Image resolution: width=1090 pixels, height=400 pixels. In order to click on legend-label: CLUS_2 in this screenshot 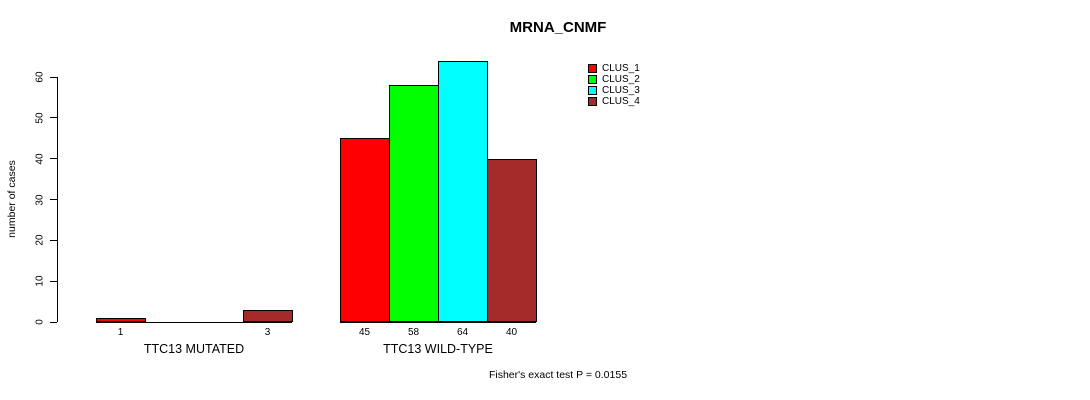, I will do `click(621, 79)`.